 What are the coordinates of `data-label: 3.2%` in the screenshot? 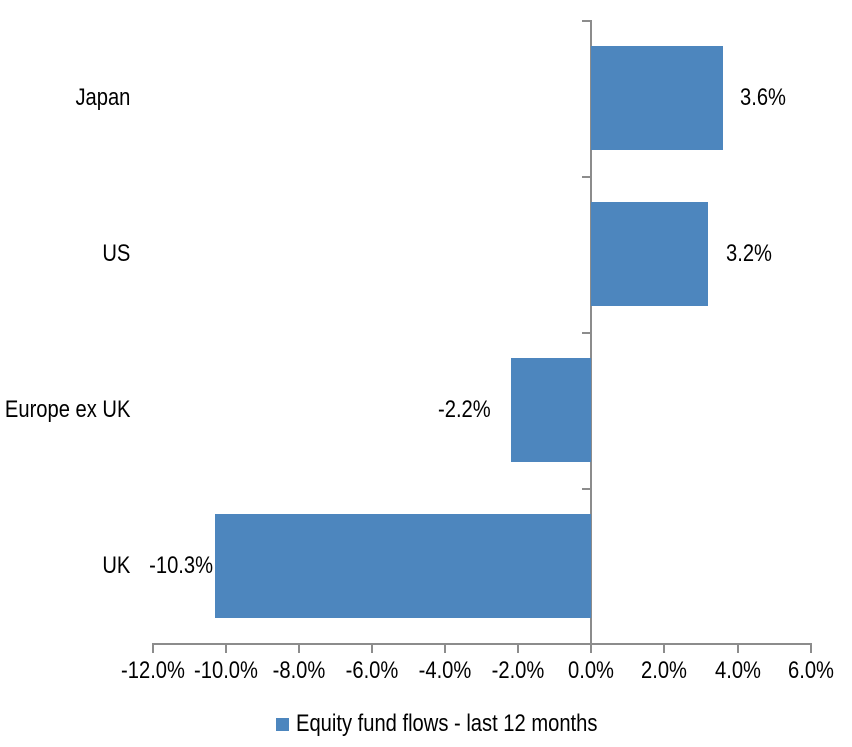 It's located at (749, 253).